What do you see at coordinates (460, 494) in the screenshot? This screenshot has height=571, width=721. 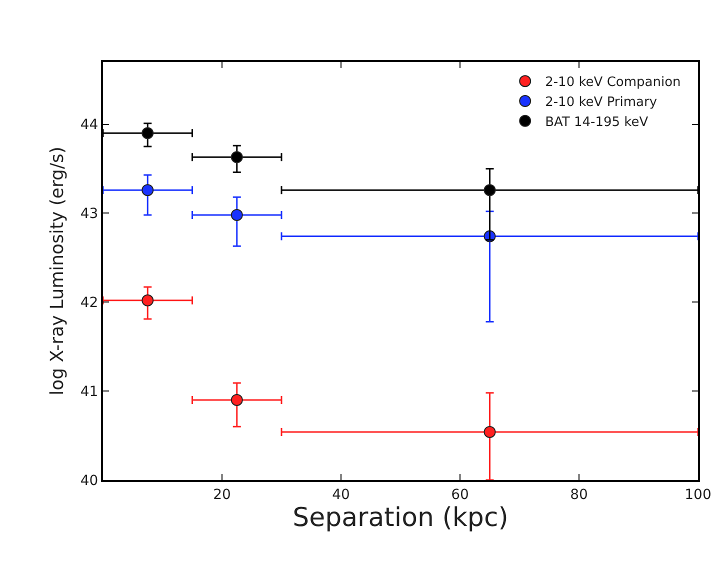 I see `x-tick-label: 60` at bounding box center [460, 494].